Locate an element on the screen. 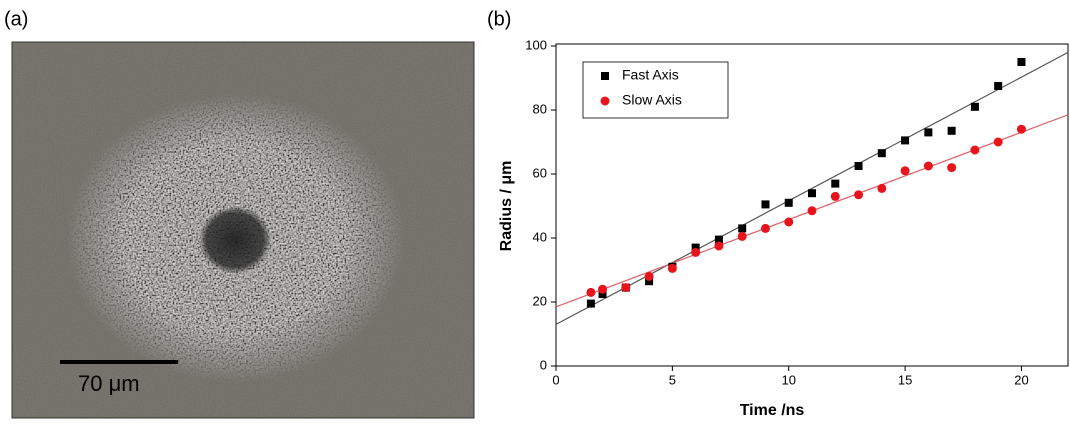 This screenshot has width=1070, height=428. panel-label: (b) is located at coordinates (499, 19).